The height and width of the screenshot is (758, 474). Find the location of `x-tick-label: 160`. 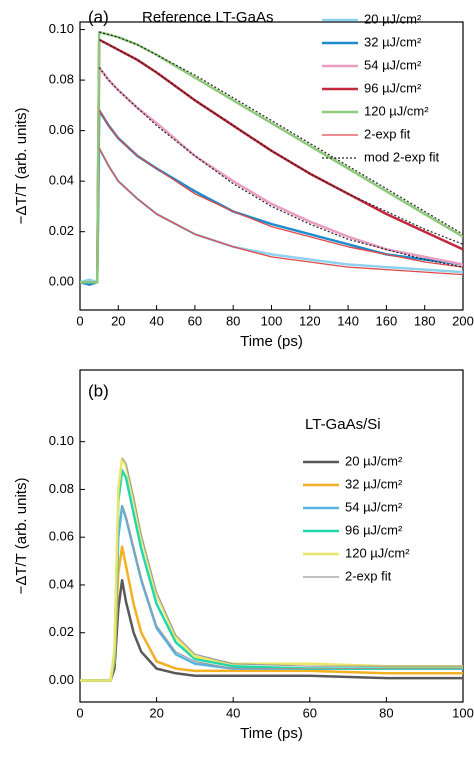

x-tick-label: 160 is located at coordinates (387, 320).